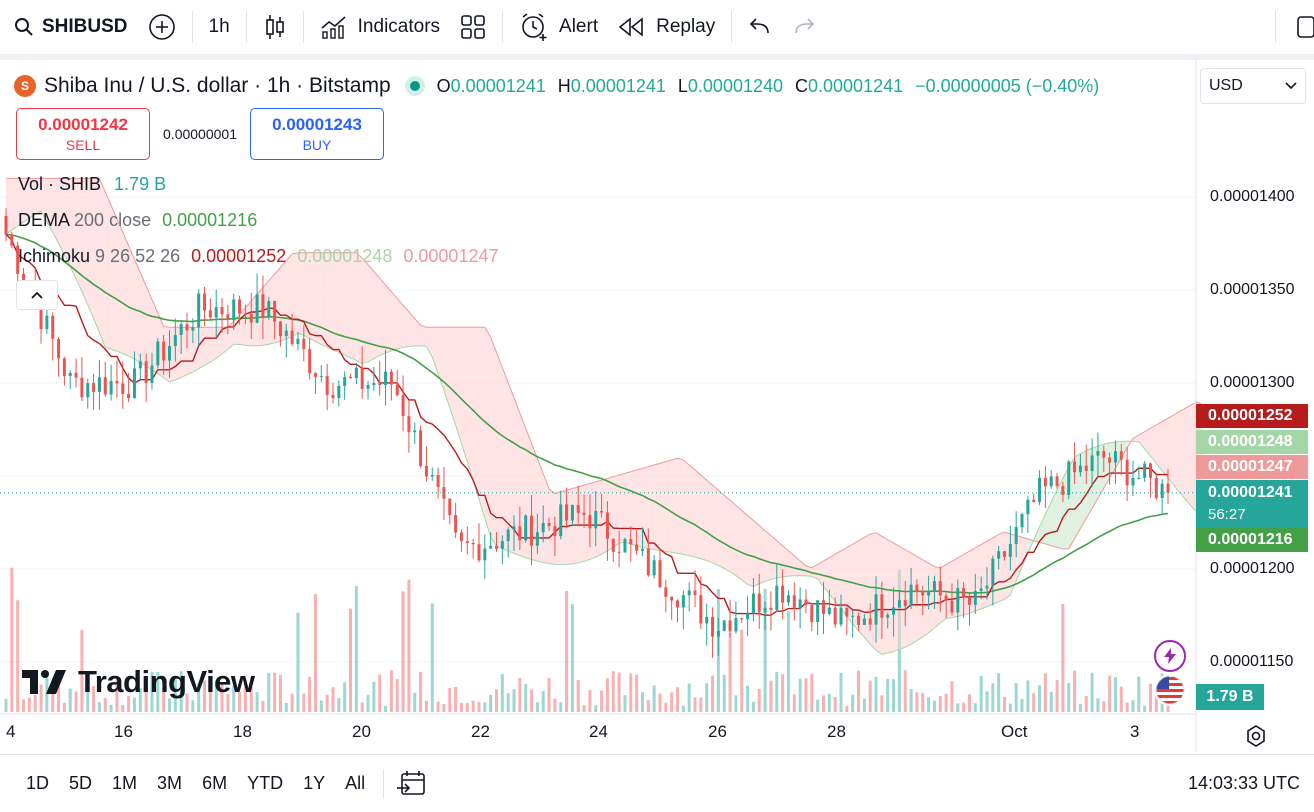  I want to click on indicators-label: Indicators, so click(399, 26).